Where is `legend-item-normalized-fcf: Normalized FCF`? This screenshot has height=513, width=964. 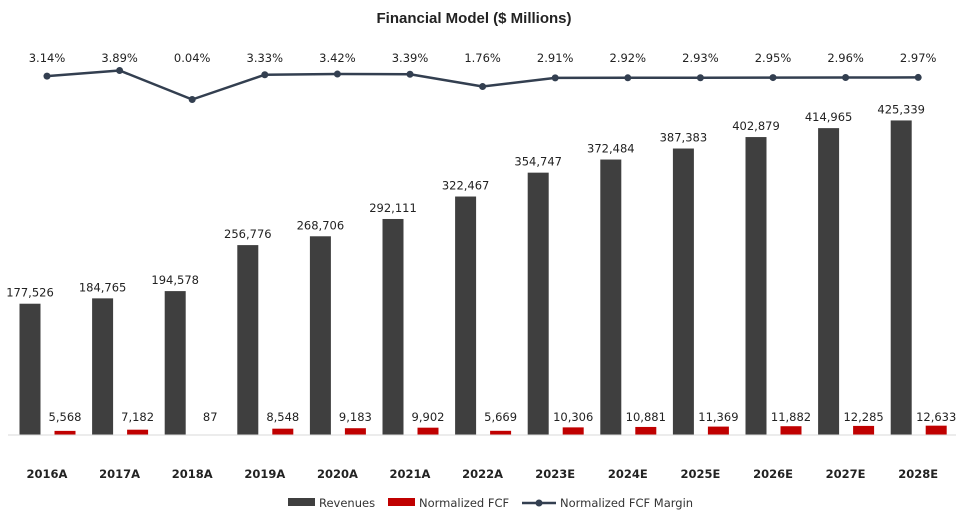
legend-item-normalized-fcf: Normalized FCF is located at coordinates (448, 503).